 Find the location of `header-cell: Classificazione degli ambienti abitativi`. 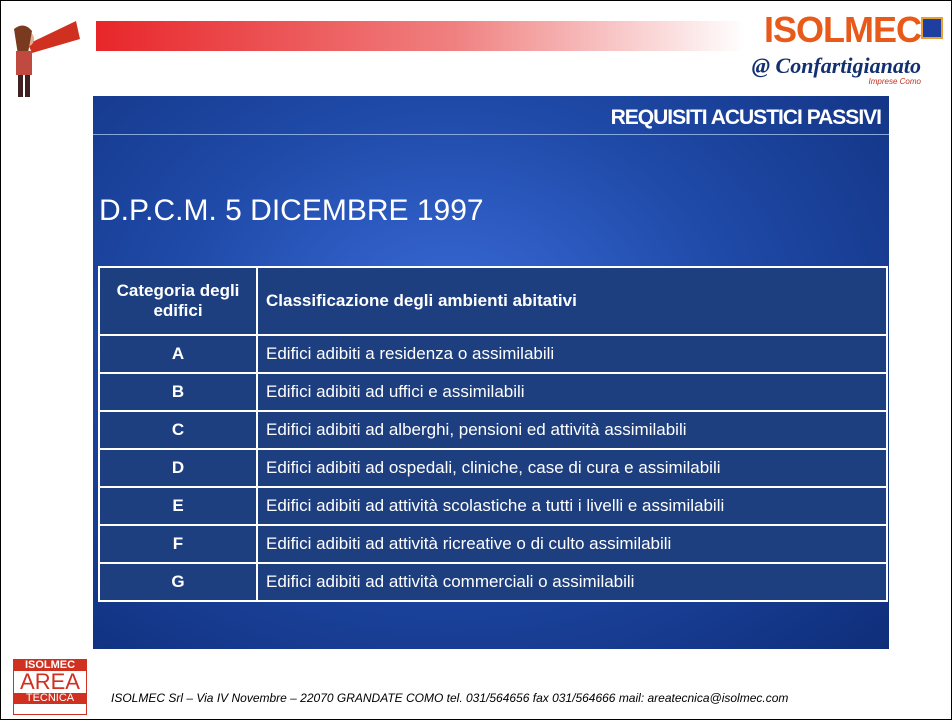

header-cell: Classificazione degli ambienti abitativi is located at coordinates (572, 301).